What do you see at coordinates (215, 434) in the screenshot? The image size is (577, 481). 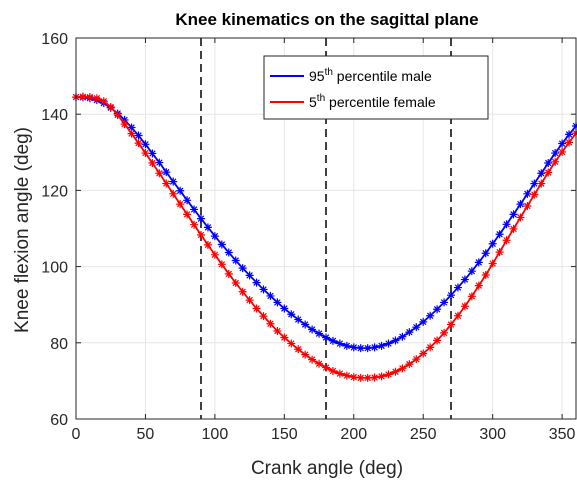 I see `x-tick-label: 100` at bounding box center [215, 434].